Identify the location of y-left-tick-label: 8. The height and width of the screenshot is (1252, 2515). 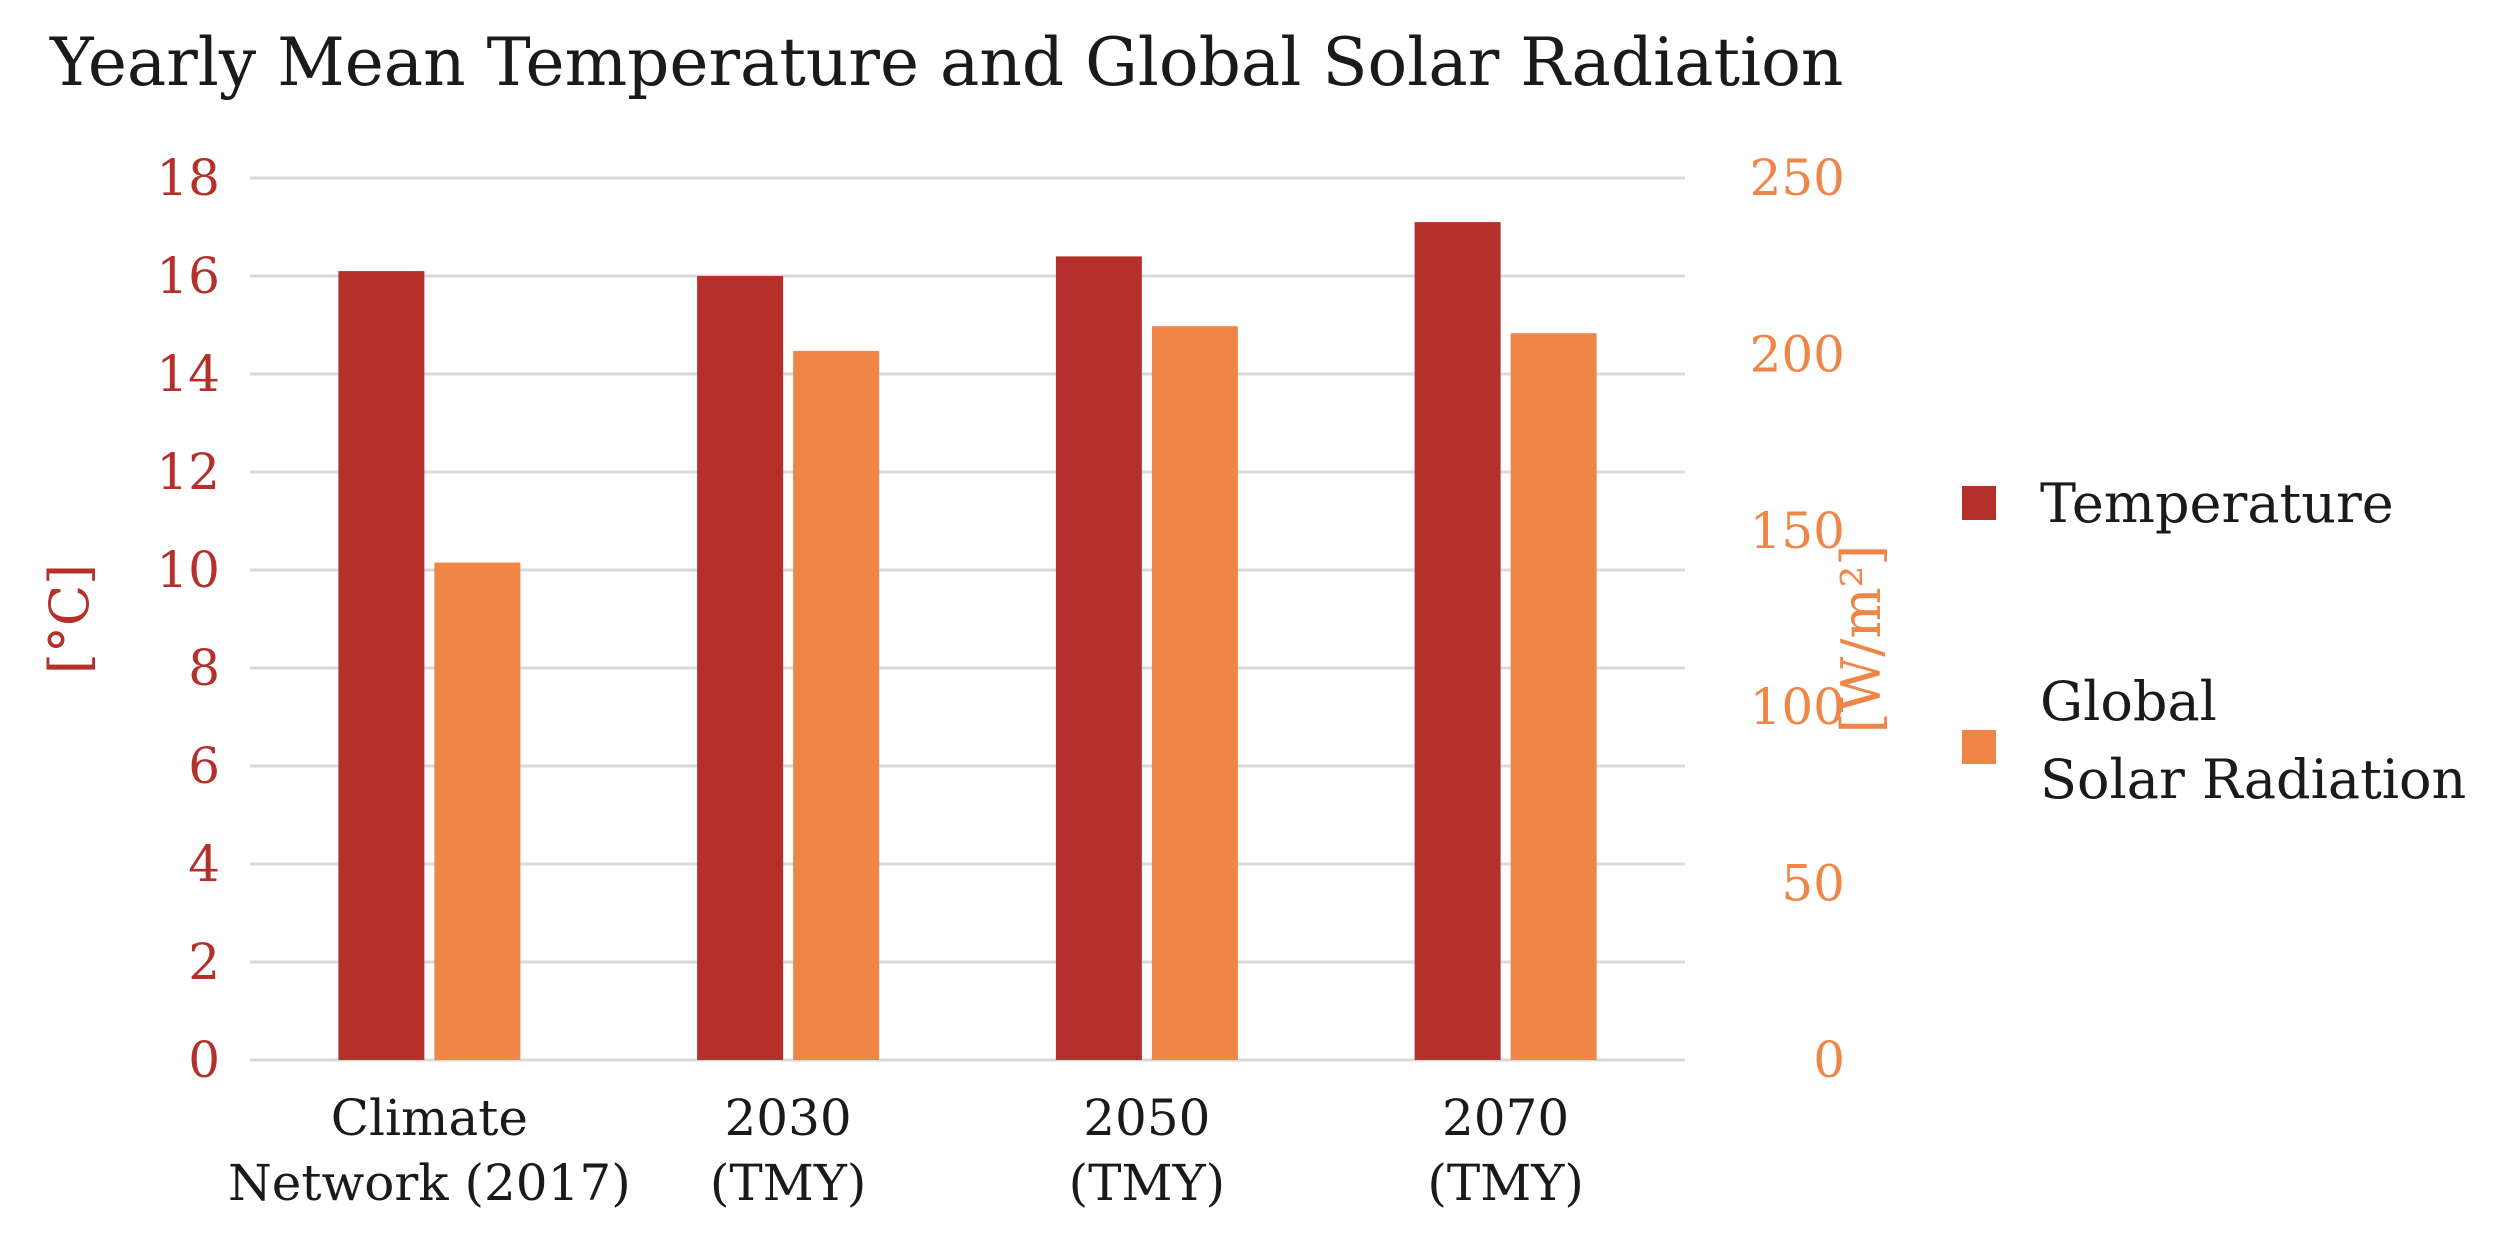
(204, 668).